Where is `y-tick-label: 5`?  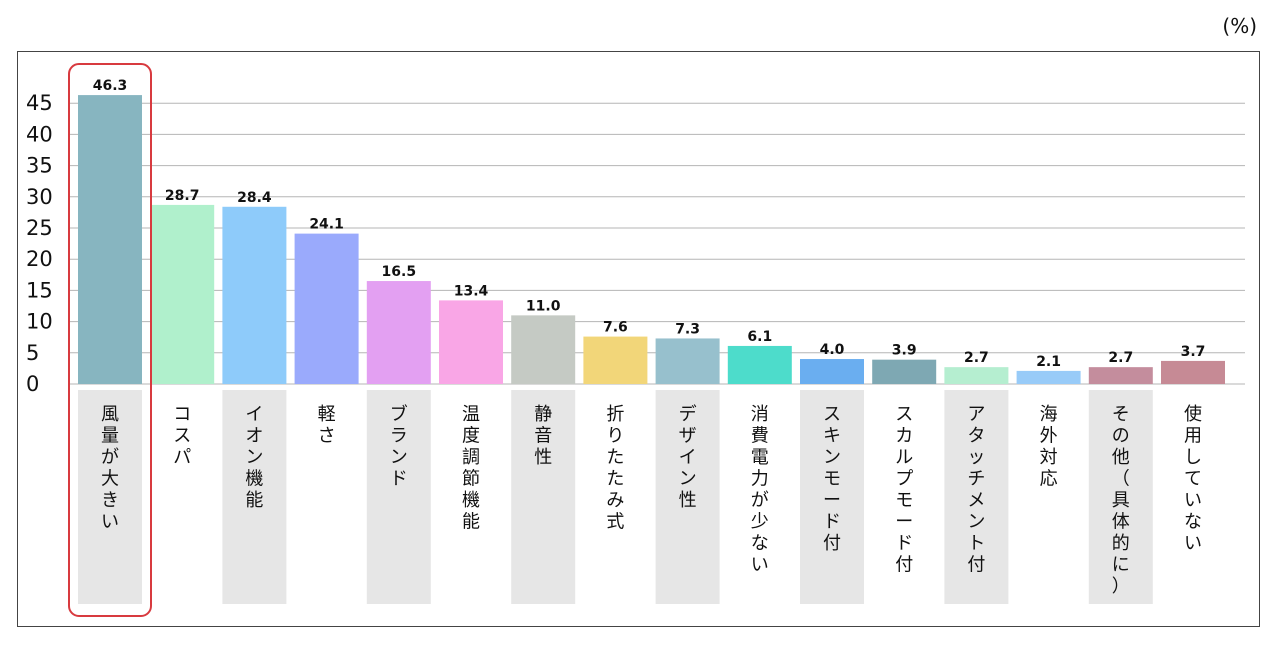
y-tick-label: 5 is located at coordinates (32, 353).